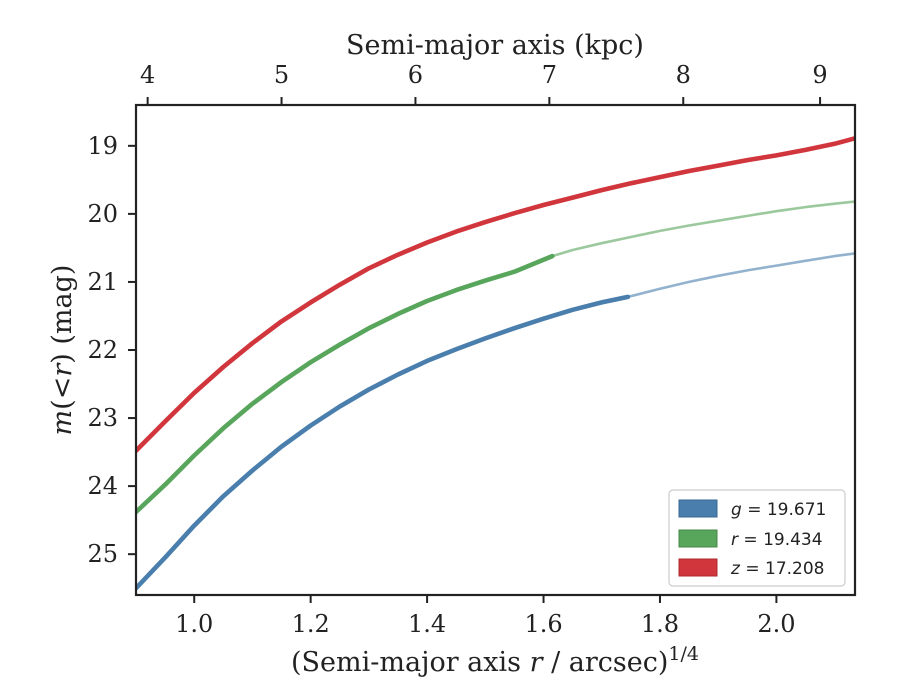 Image resolution: width=900 pixels, height=700 pixels. What do you see at coordinates (415, 75) in the screenshot?
I see `top-tick-label: 6` at bounding box center [415, 75].